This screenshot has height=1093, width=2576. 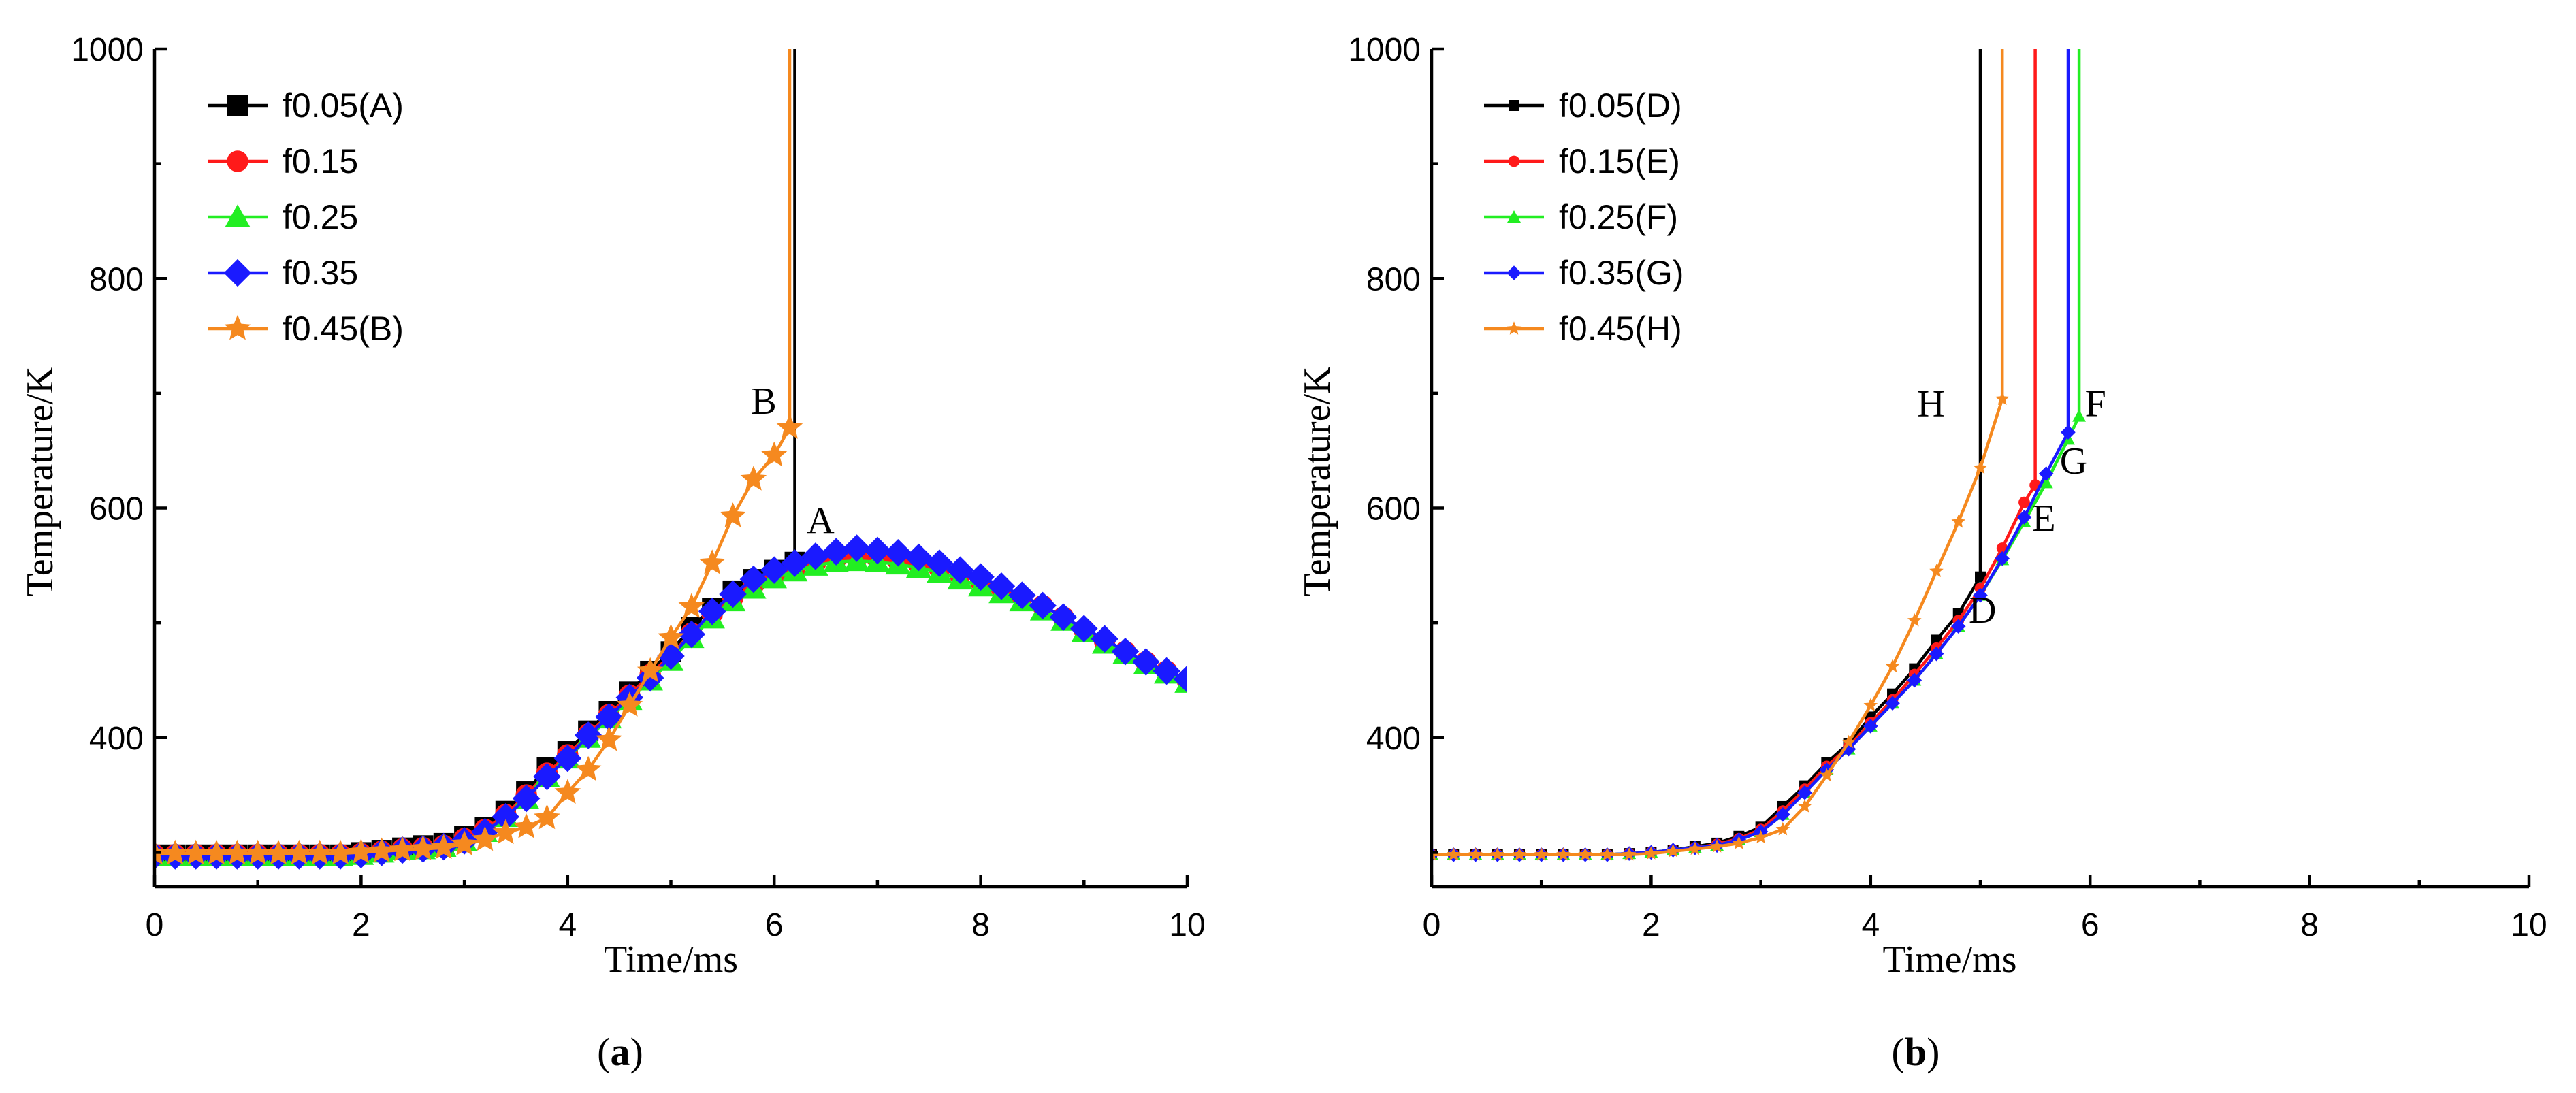 What do you see at coordinates (1621, 329) in the screenshot?
I see `legend-label: f0.45(H)` at bounding box center [1621, 329].